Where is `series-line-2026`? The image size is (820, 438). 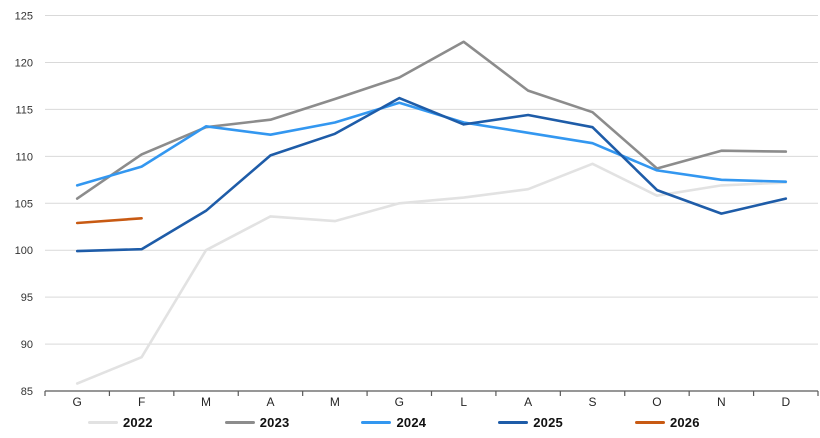 series-line-2026 is located at coordinates (109, 221).